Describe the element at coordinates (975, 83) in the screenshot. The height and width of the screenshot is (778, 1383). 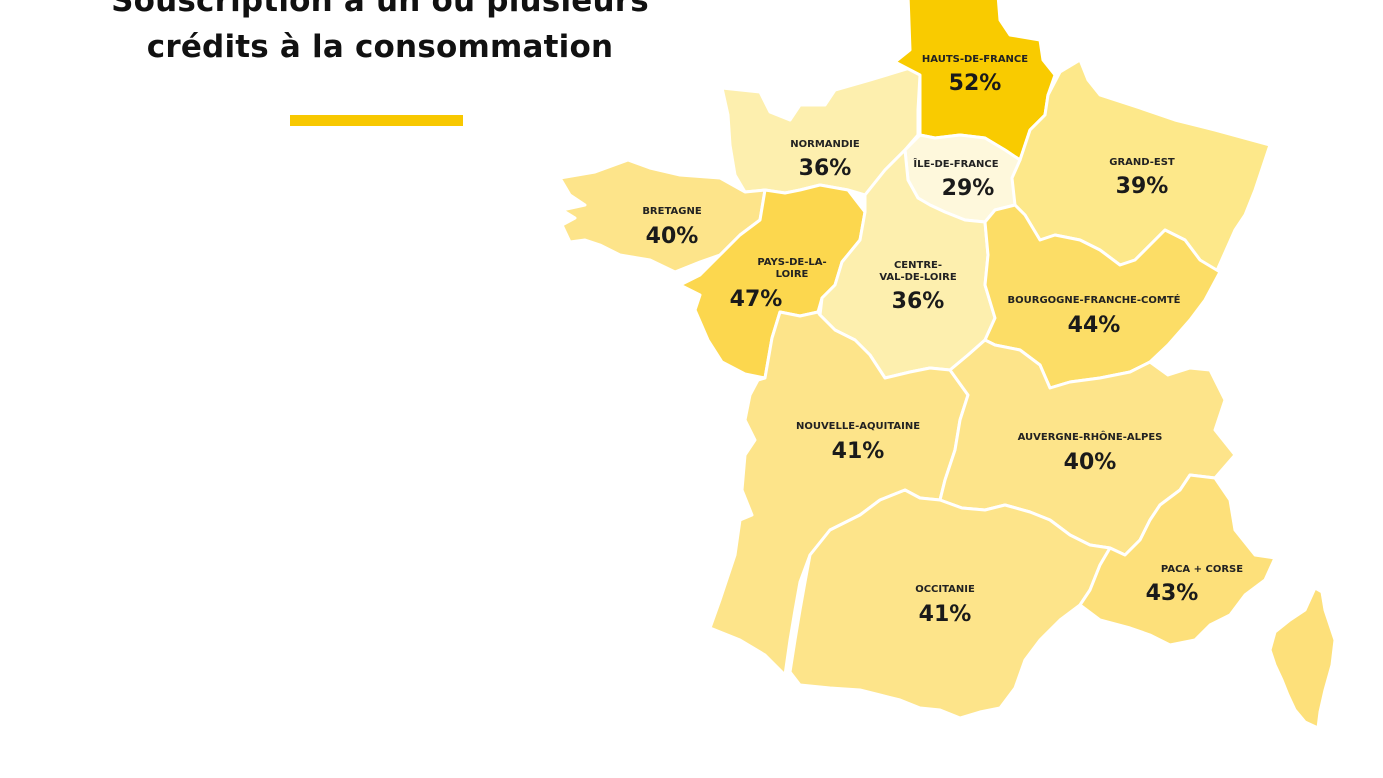
I see `region-hauts-de-france-value: 52%` at that location.